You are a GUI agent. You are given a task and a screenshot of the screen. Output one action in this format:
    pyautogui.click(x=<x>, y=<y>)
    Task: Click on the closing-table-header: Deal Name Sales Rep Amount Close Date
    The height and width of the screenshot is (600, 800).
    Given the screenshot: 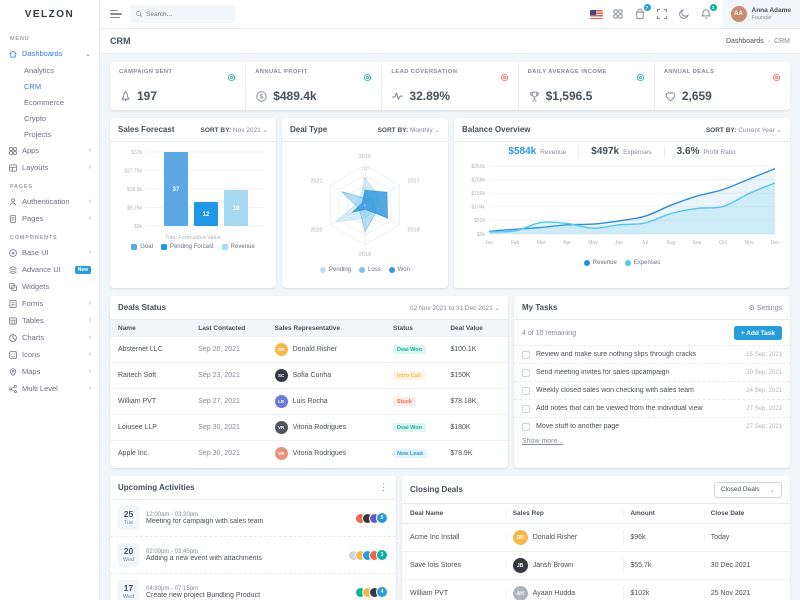 What is the action you would take?
    pyautogui.click(x=596, y=514)
    